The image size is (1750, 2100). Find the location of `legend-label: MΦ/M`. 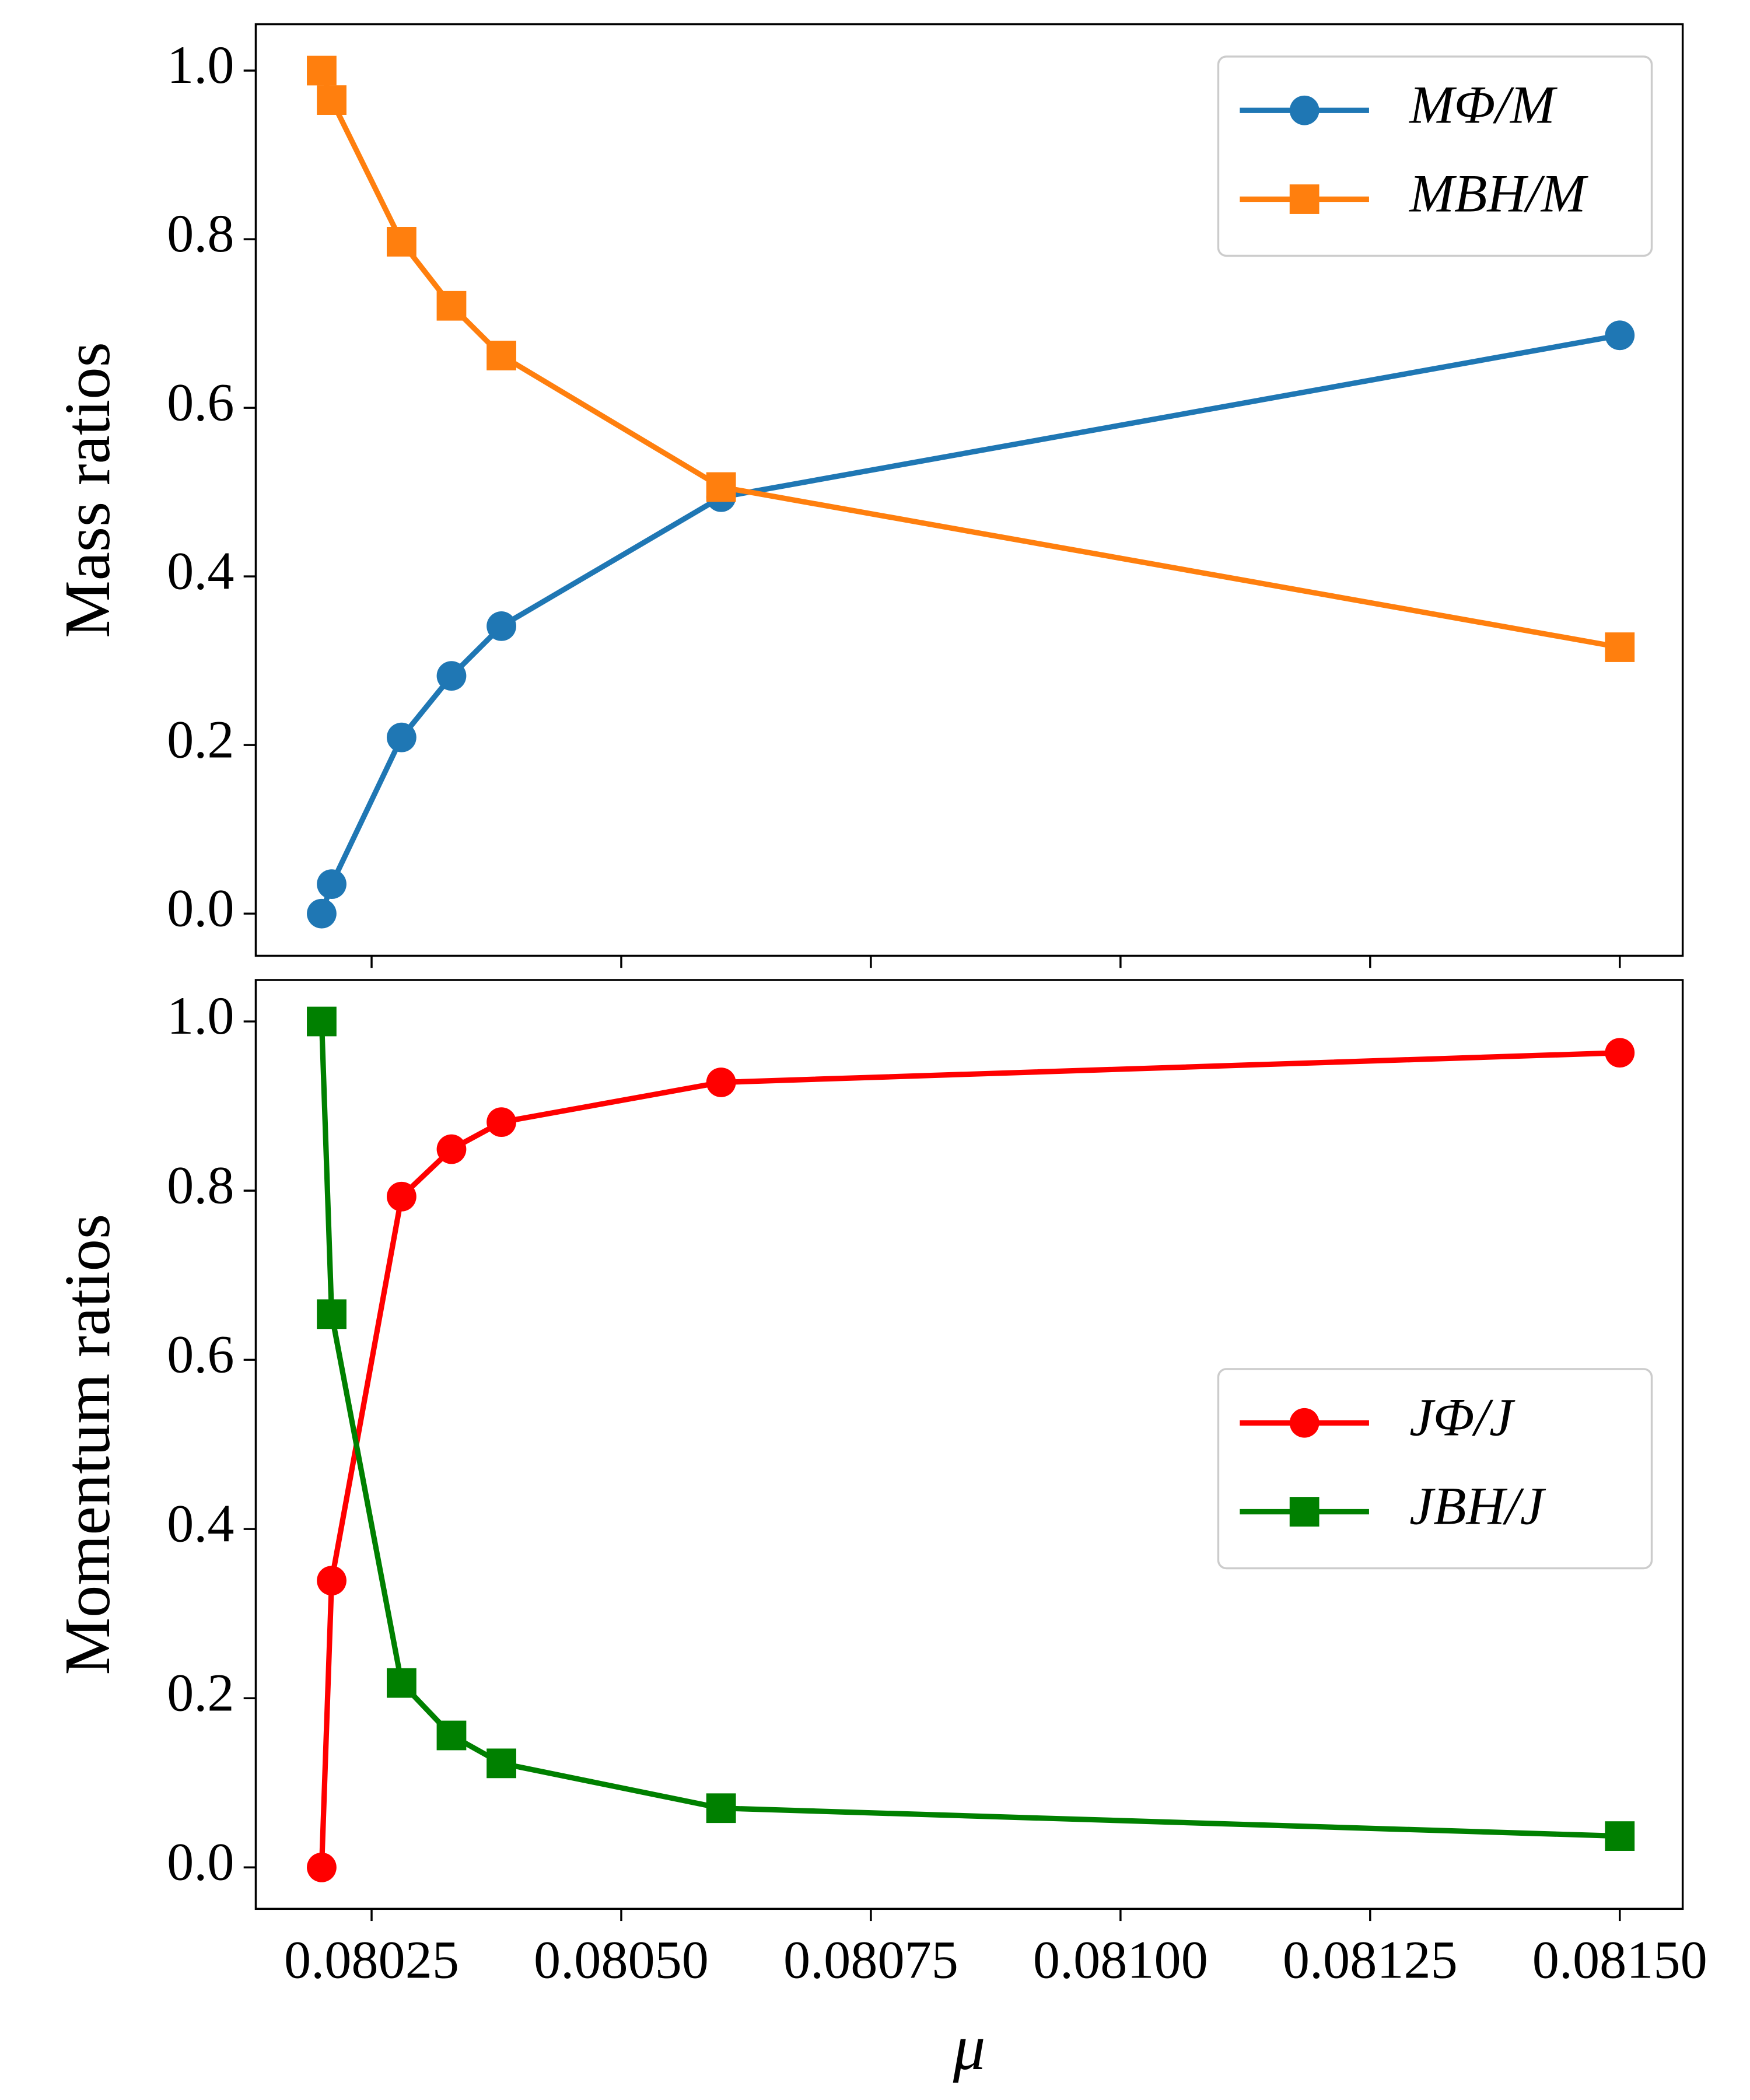

legend-label: MΦ/M is located at coordinates (1483, 104).